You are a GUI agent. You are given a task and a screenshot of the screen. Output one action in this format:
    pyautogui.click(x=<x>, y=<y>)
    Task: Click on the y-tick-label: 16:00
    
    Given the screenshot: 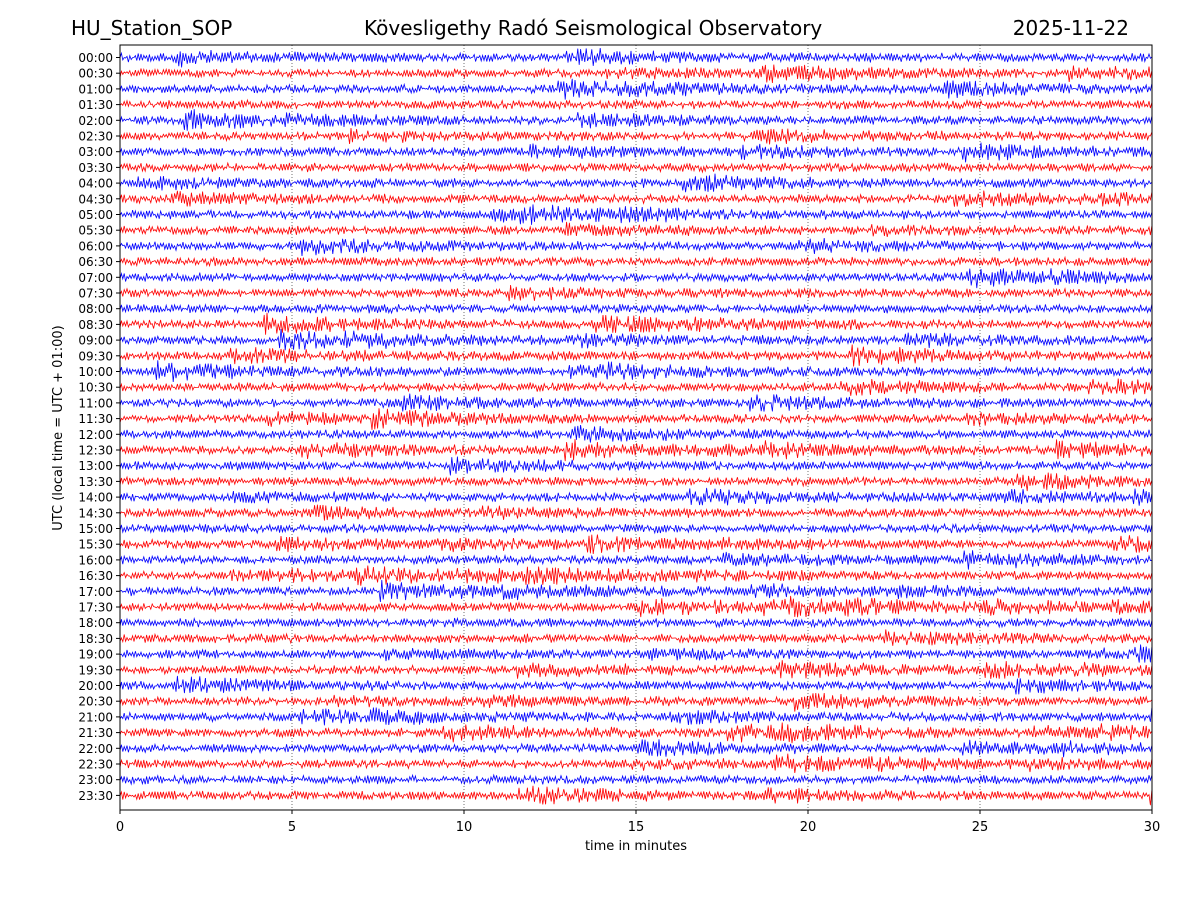 What is the action you would take?
    pyautogui.click(x=95, y=560)
    